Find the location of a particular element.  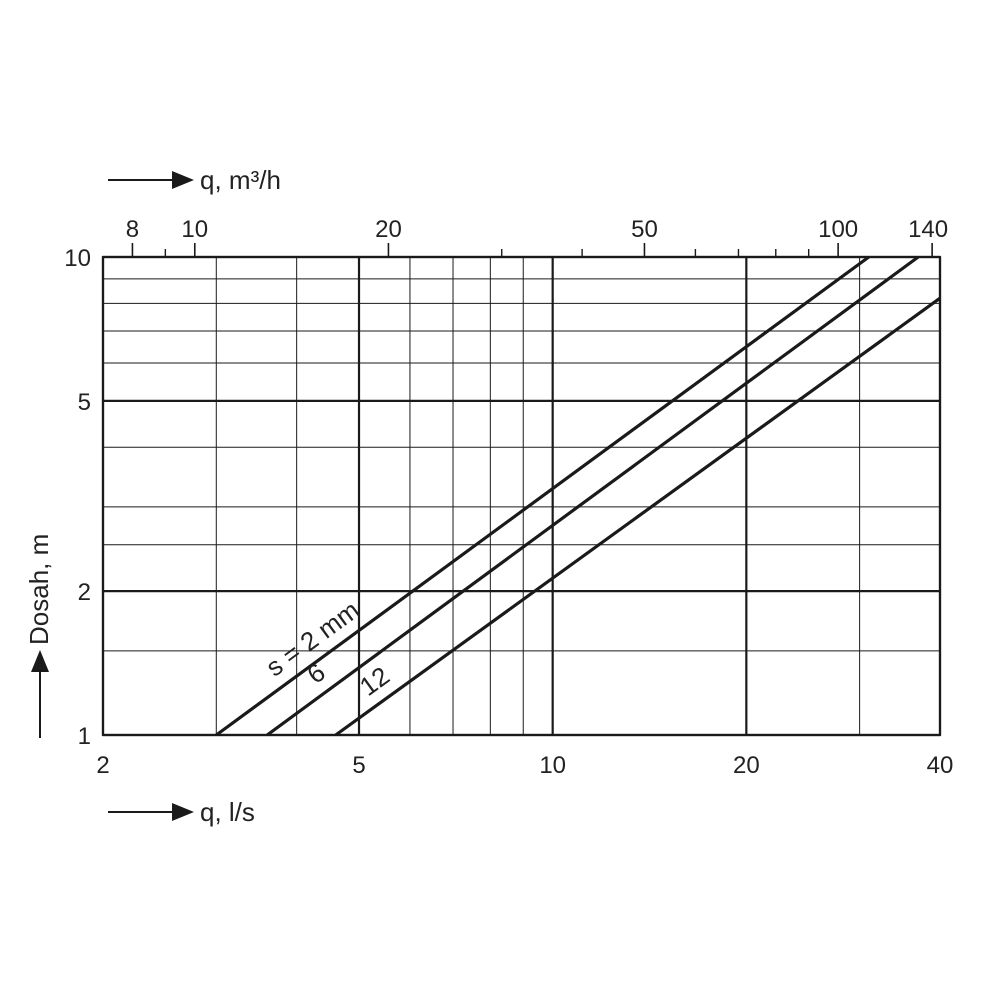

y-tick-label: 10 is located at coordinates (77, 258).